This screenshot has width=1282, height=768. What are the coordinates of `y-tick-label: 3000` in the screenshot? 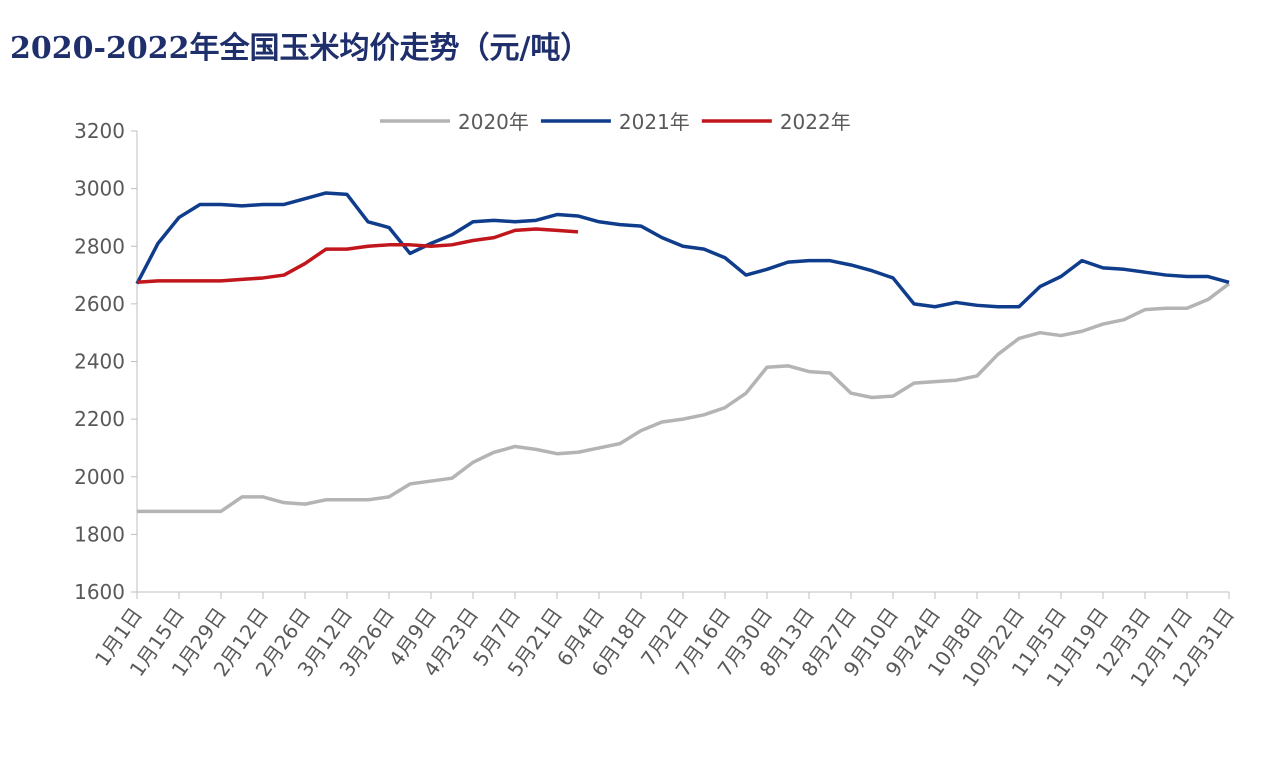 It's located at (99, 189).